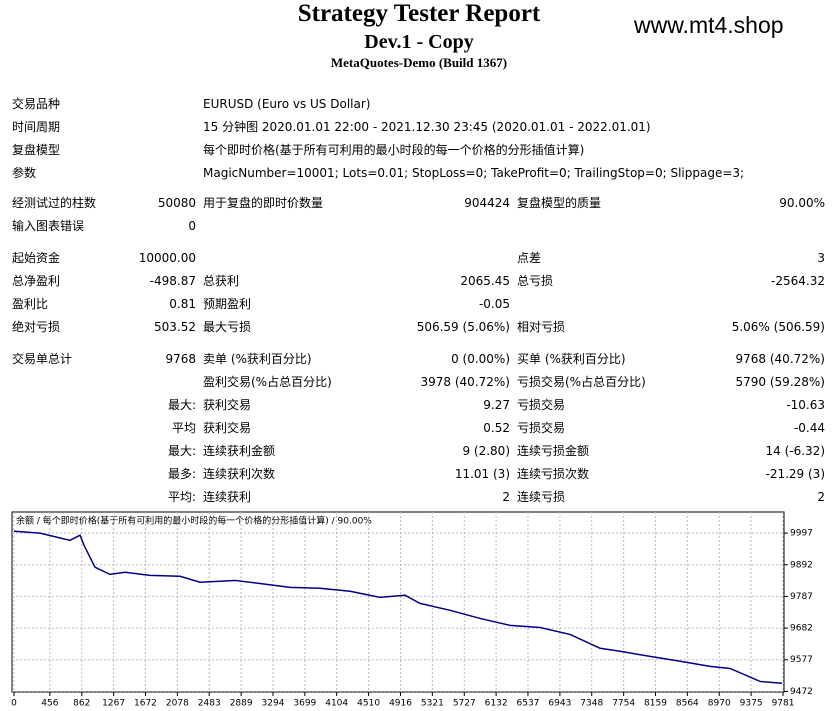 This screenshot has width=838, height=711. I want to click on value: 14 (-6.32), so click(795, 451).